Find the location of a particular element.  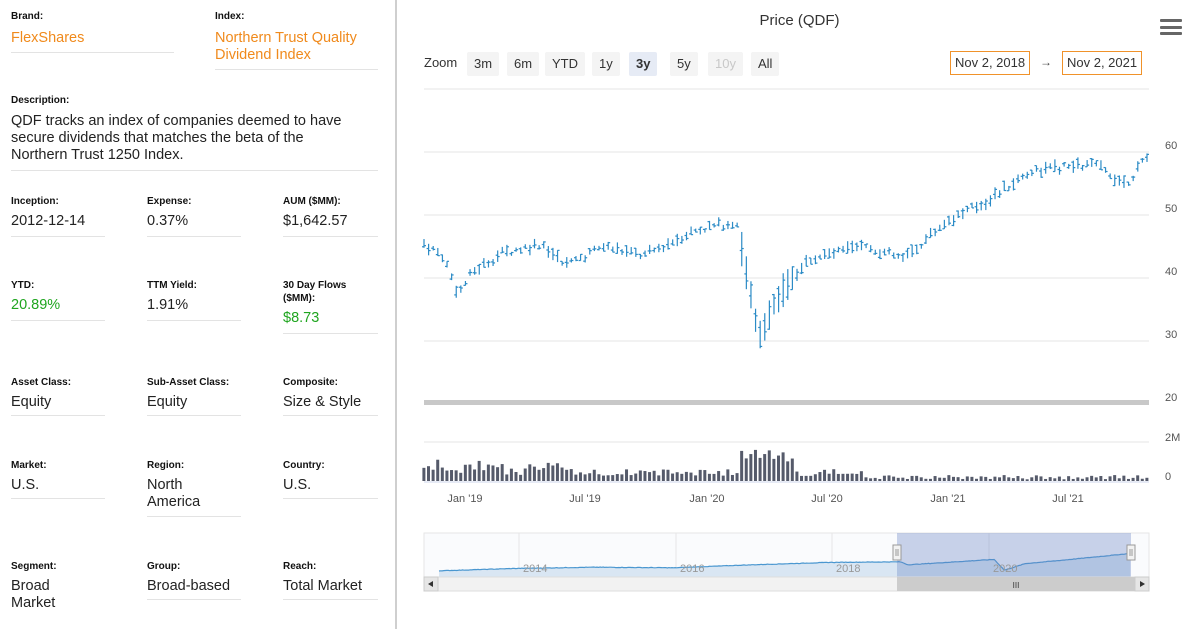

navigator: 2014 2016 2018 2020 is located at coordinates (786, 555).